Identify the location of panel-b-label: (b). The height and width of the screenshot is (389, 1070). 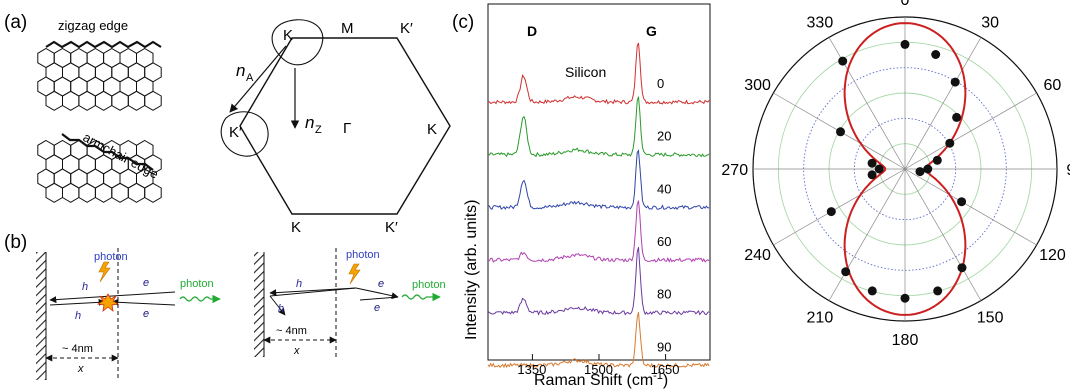
(15, 242).